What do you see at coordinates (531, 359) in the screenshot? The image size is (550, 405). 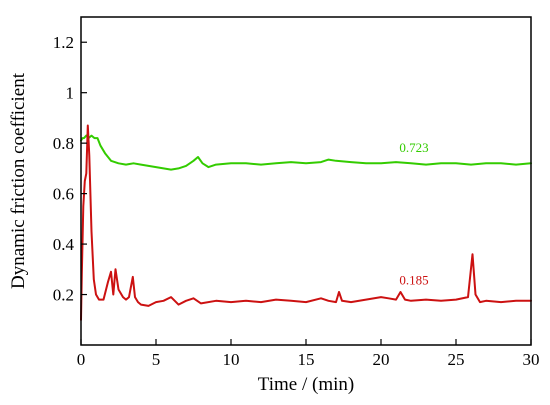 I see `x-tick-label: 30` at bounding box center [531, 359].